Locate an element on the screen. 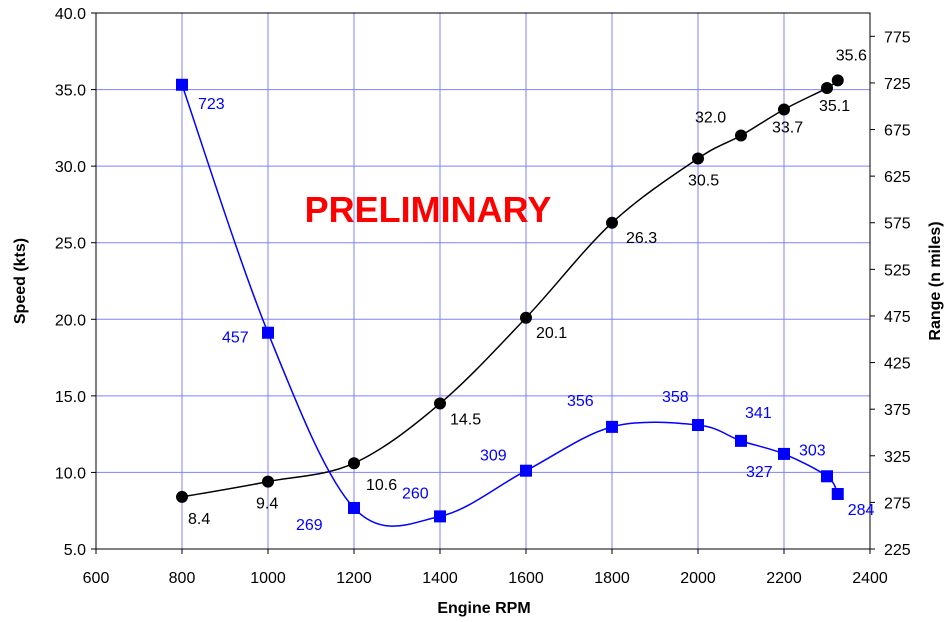 The height and width of the screenshot is (622, 945). y-tick-label: 40.0 is located at coordinates (70, 14).